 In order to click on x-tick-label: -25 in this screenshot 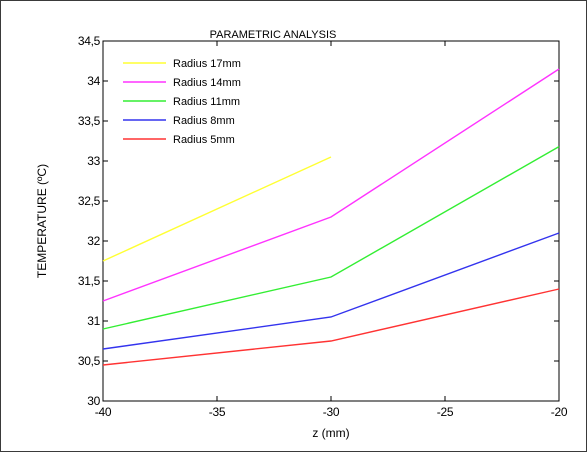, I will do `click(445, 412)`.